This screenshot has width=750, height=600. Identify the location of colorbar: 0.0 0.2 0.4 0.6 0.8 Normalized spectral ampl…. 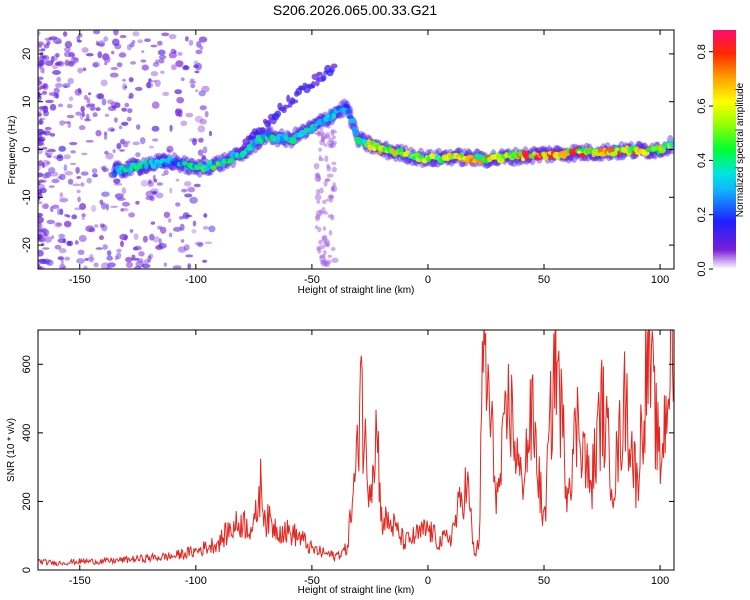
(721, 153).